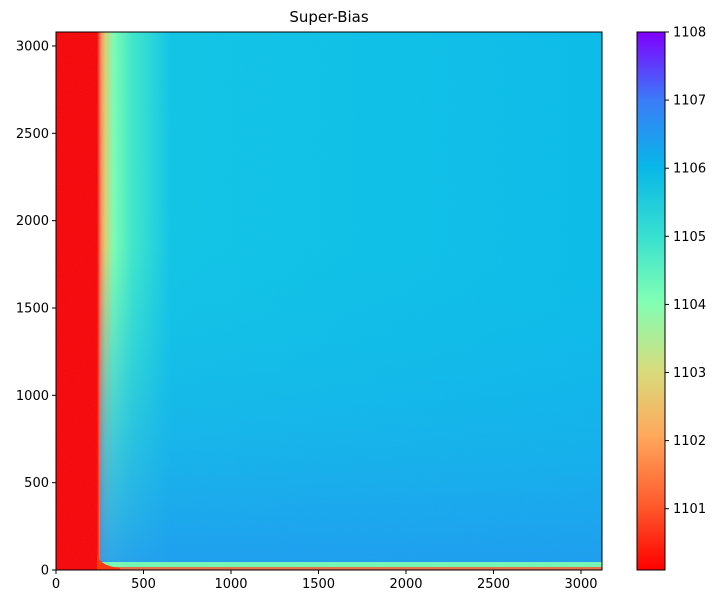 This screenshot has height=603, width=718. What do you see at coordinates (56, 584) in the screenshot?
I see `x-tick-label: 0` at bounding box center [56, 584].